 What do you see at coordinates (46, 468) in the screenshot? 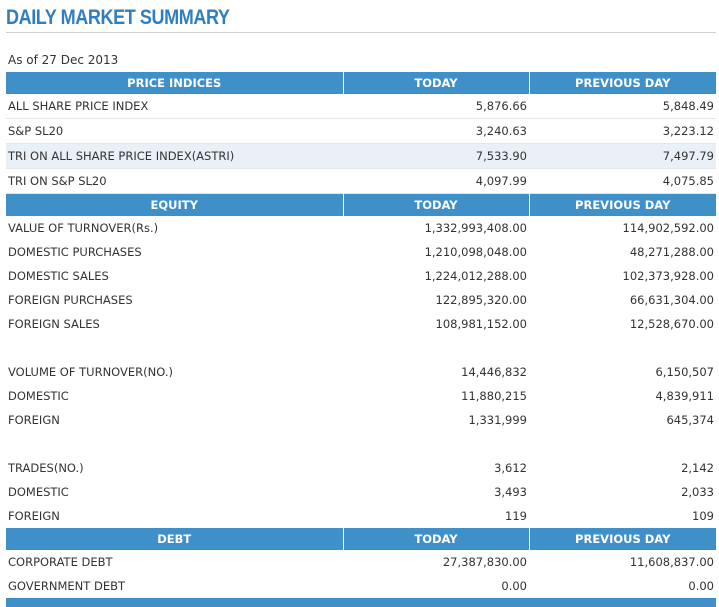
I see `row-label: TRADES(NO.)` at bounding box center [46, 468].